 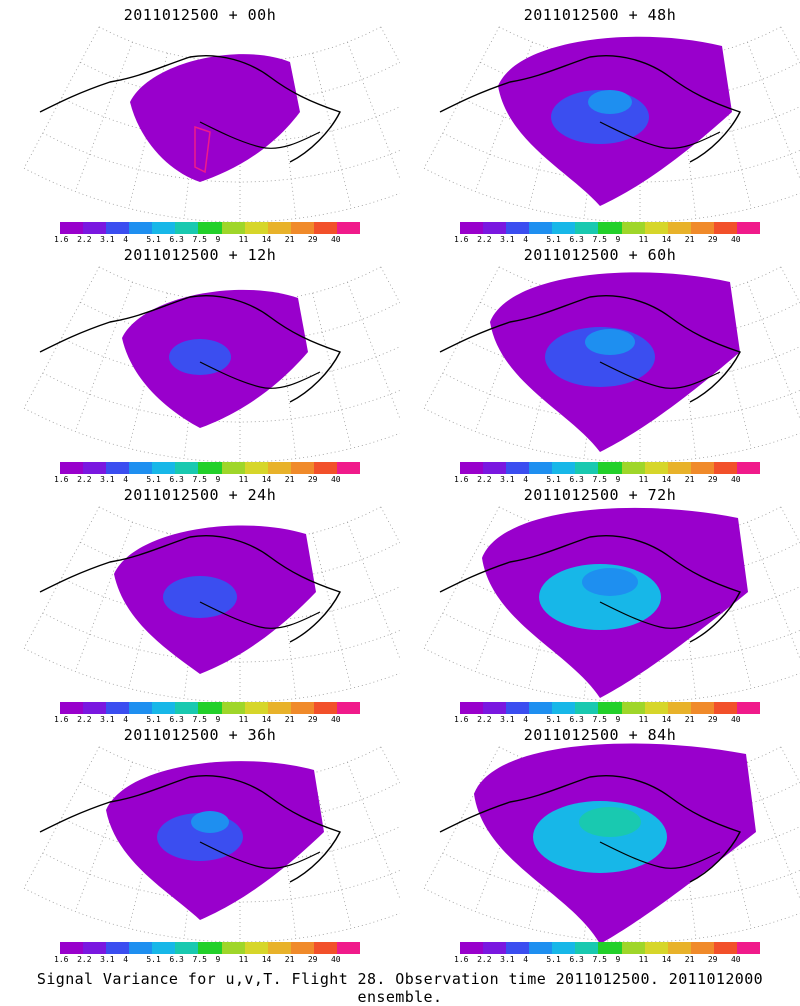 What do you see at coordinates (200, 597) in the screenshot?
I see `variance-core` at bounding box center [200, 597].